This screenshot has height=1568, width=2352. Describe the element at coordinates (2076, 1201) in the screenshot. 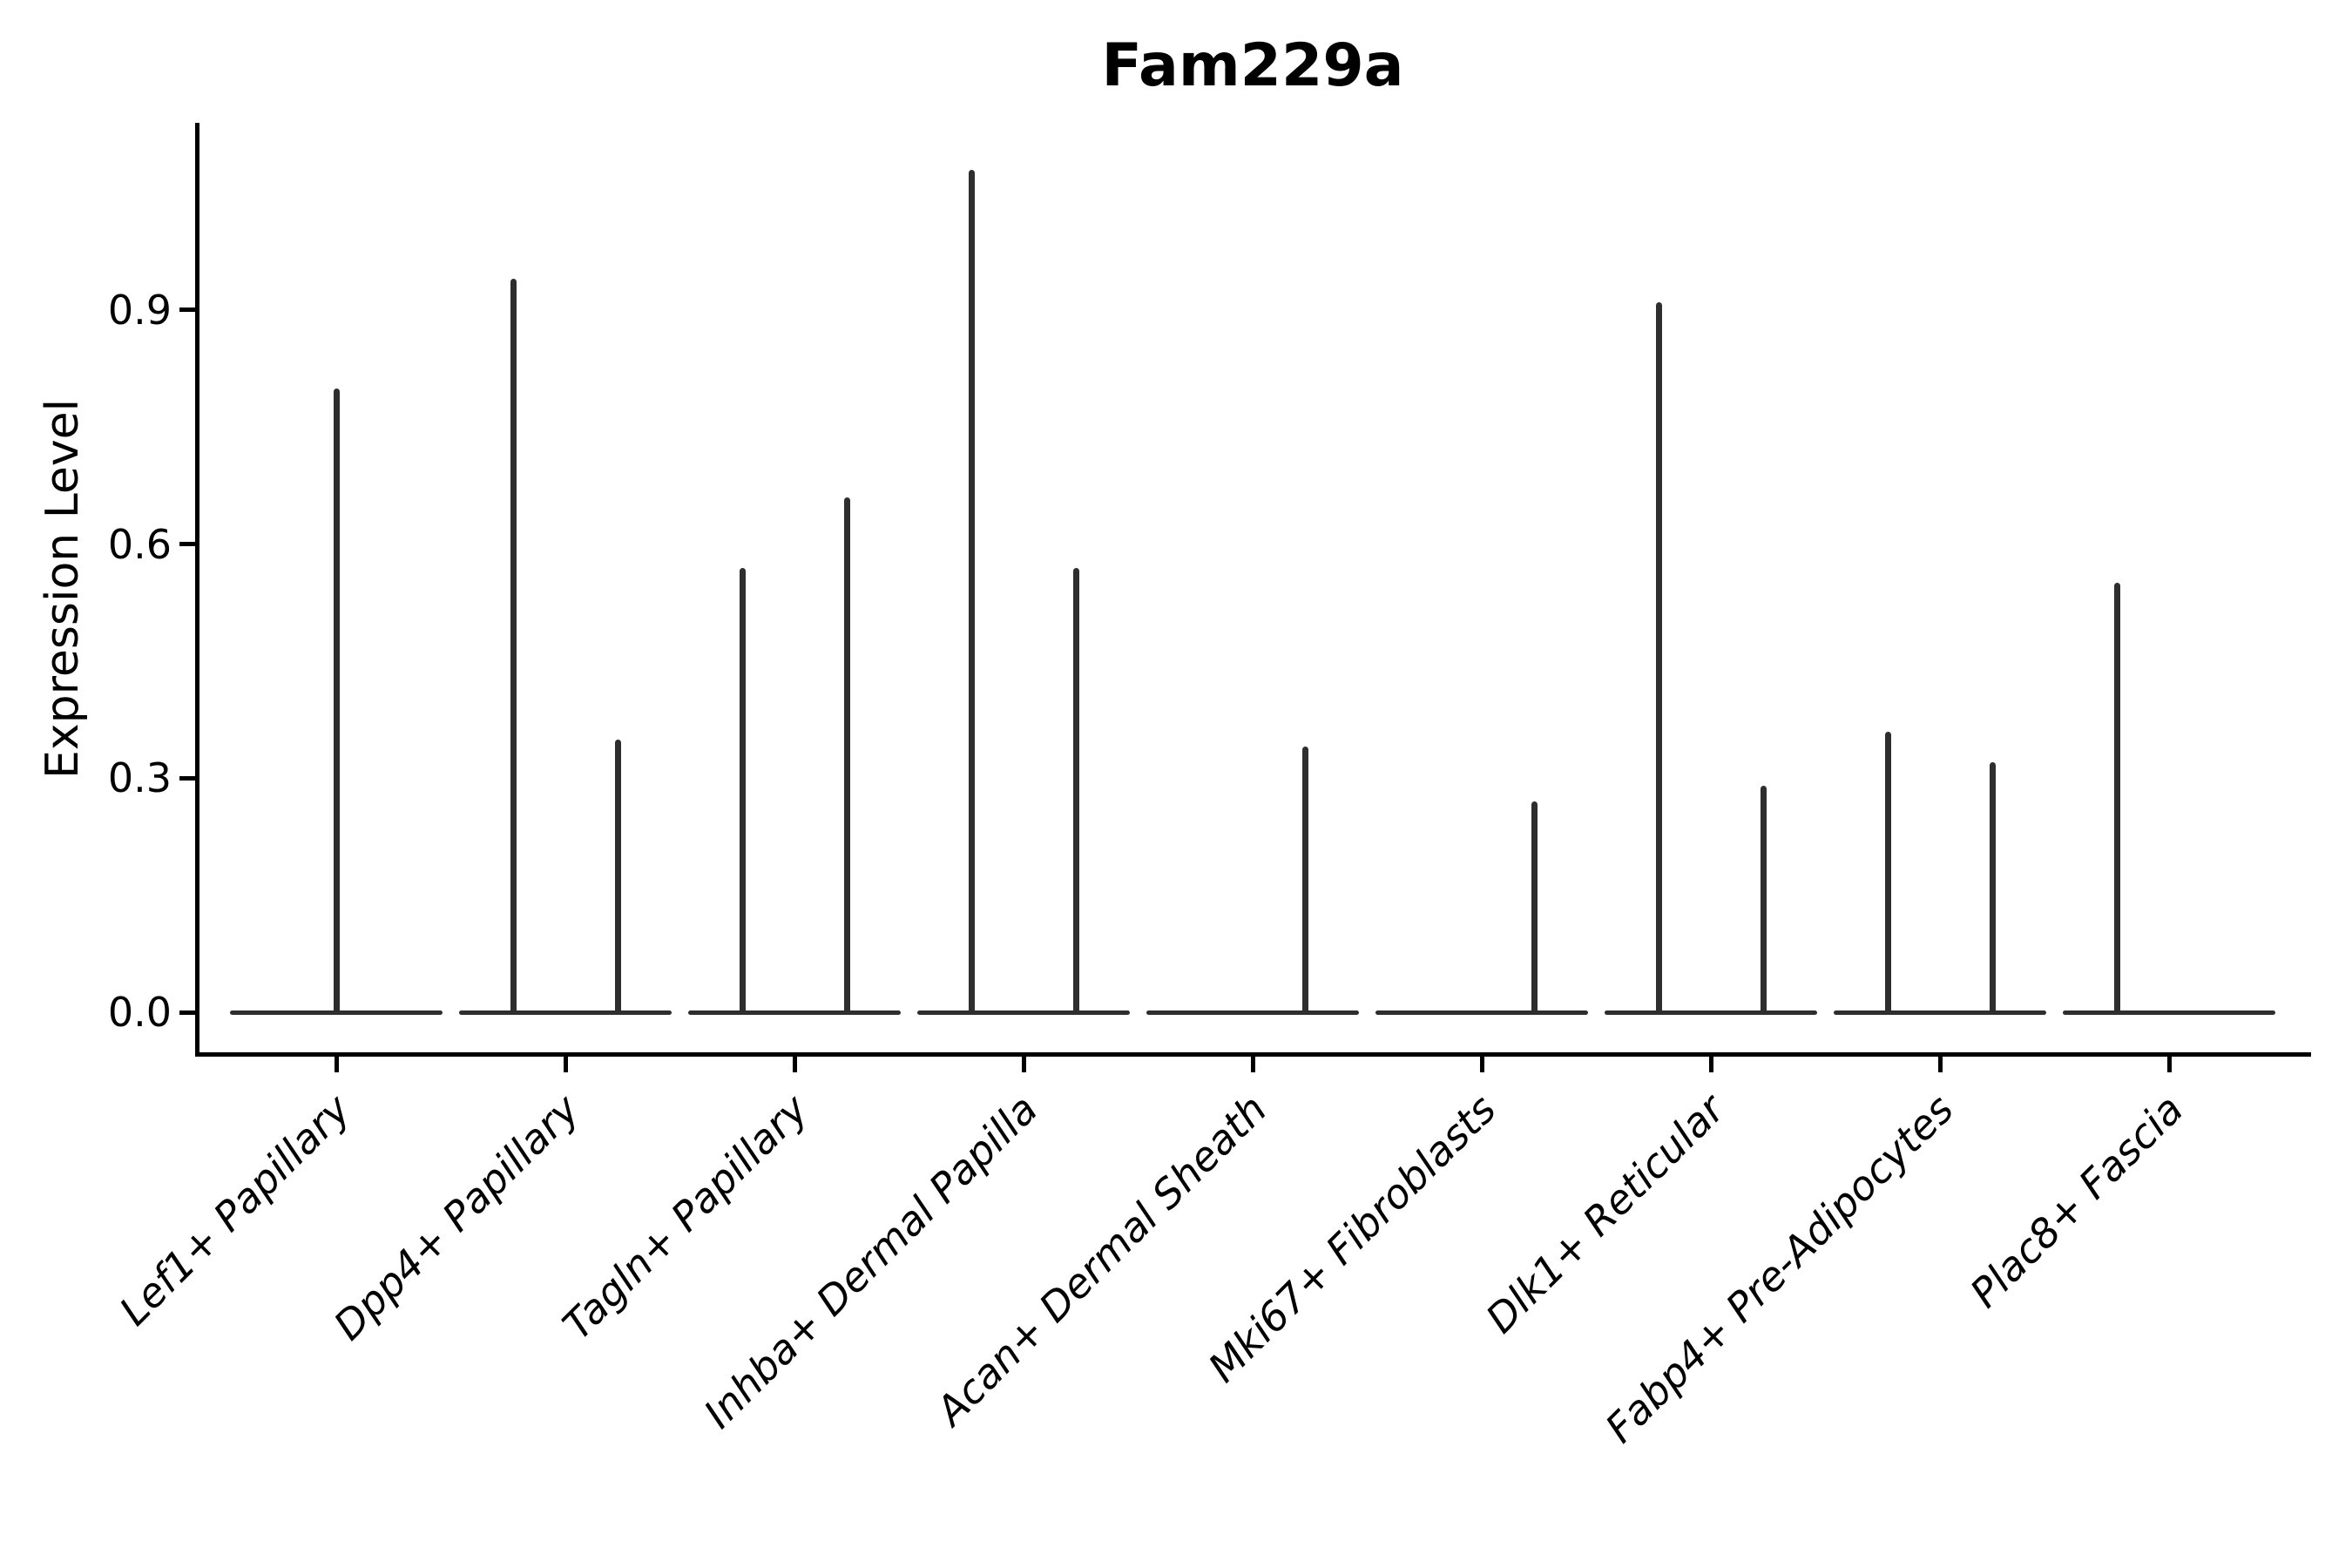

I see `x-tick-label: Plac8+ Fascia` at that location.